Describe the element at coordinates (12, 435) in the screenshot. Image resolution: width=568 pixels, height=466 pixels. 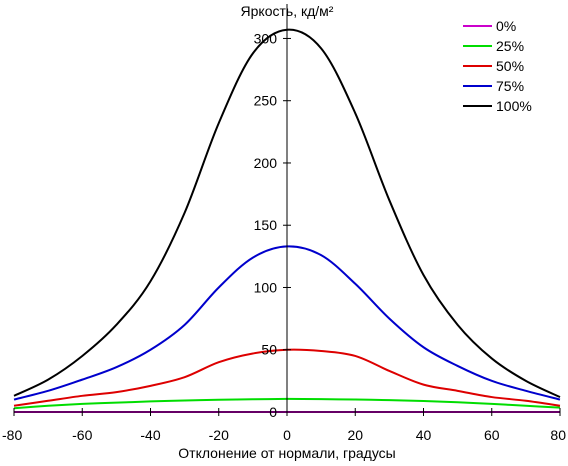
I see `x-tick-label: -80` at that location.